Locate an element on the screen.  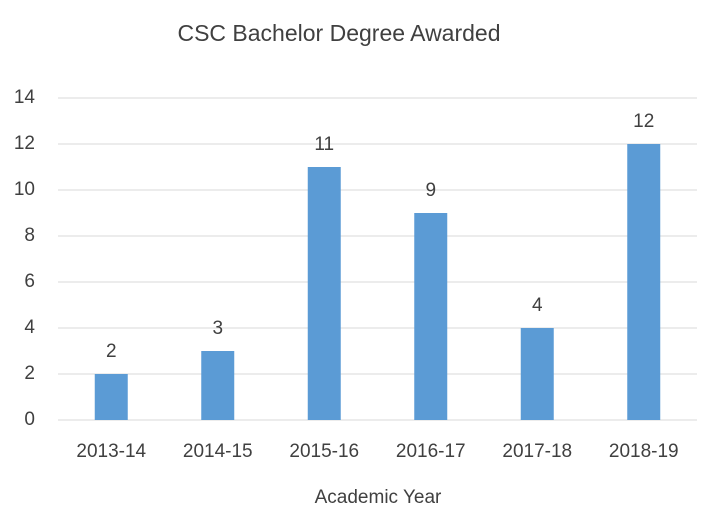
x-tick-label: 2018-19 is located at coordinates (644, 451).